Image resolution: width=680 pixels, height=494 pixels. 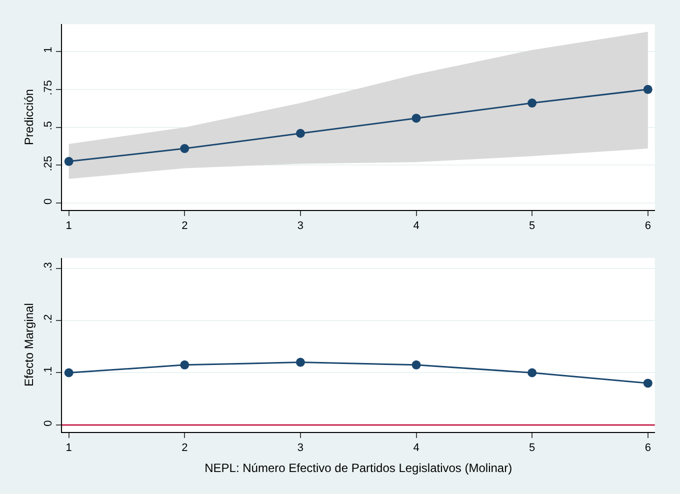 I want to click on y-tick-label: .1, so click(x=48, y=371).